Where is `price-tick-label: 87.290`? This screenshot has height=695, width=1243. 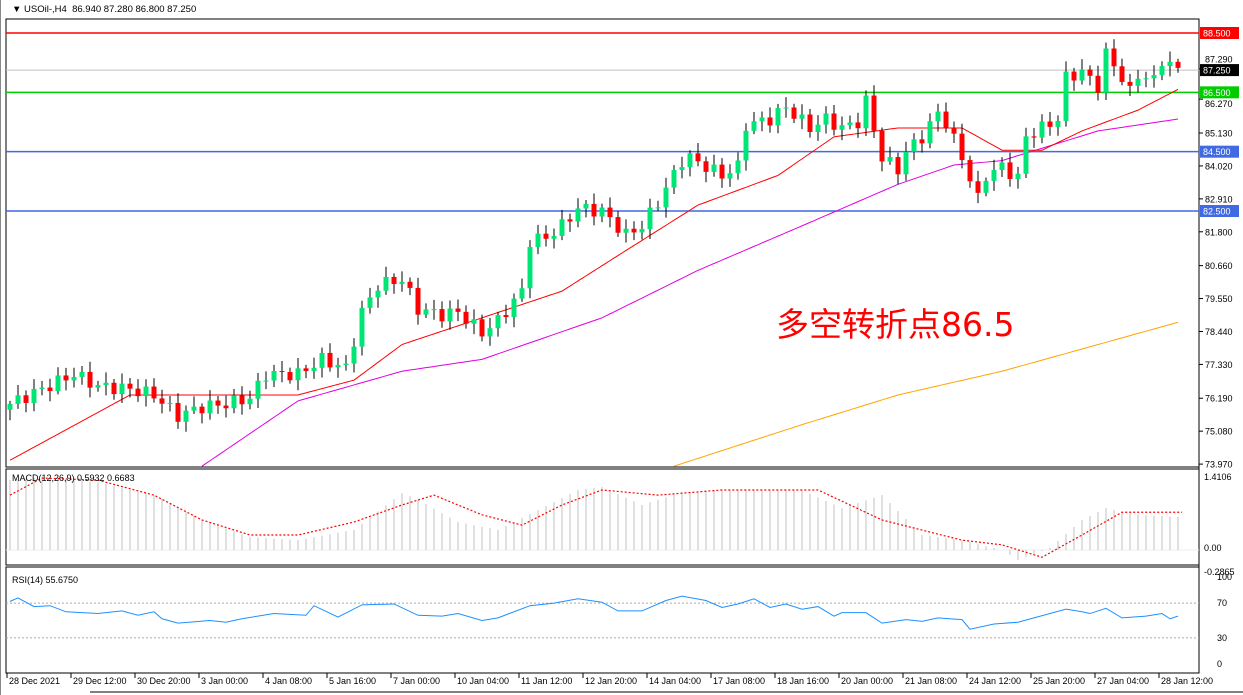
price-tick-label: 87.290 is located at coordinates (1219, 60).